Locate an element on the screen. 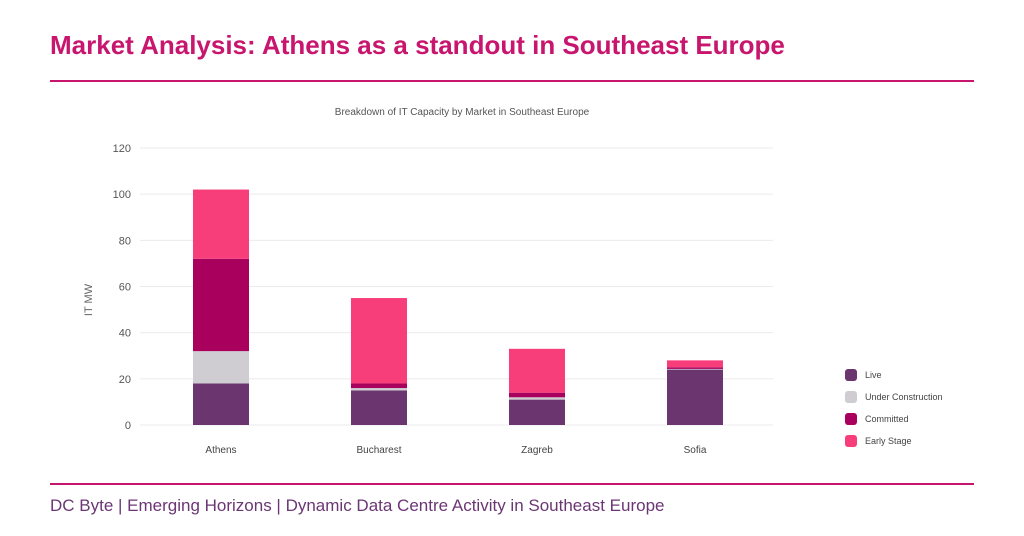 The width and height of the screenshot is (1024, 536). legend-item: Live is located at coordinates (863, 375).